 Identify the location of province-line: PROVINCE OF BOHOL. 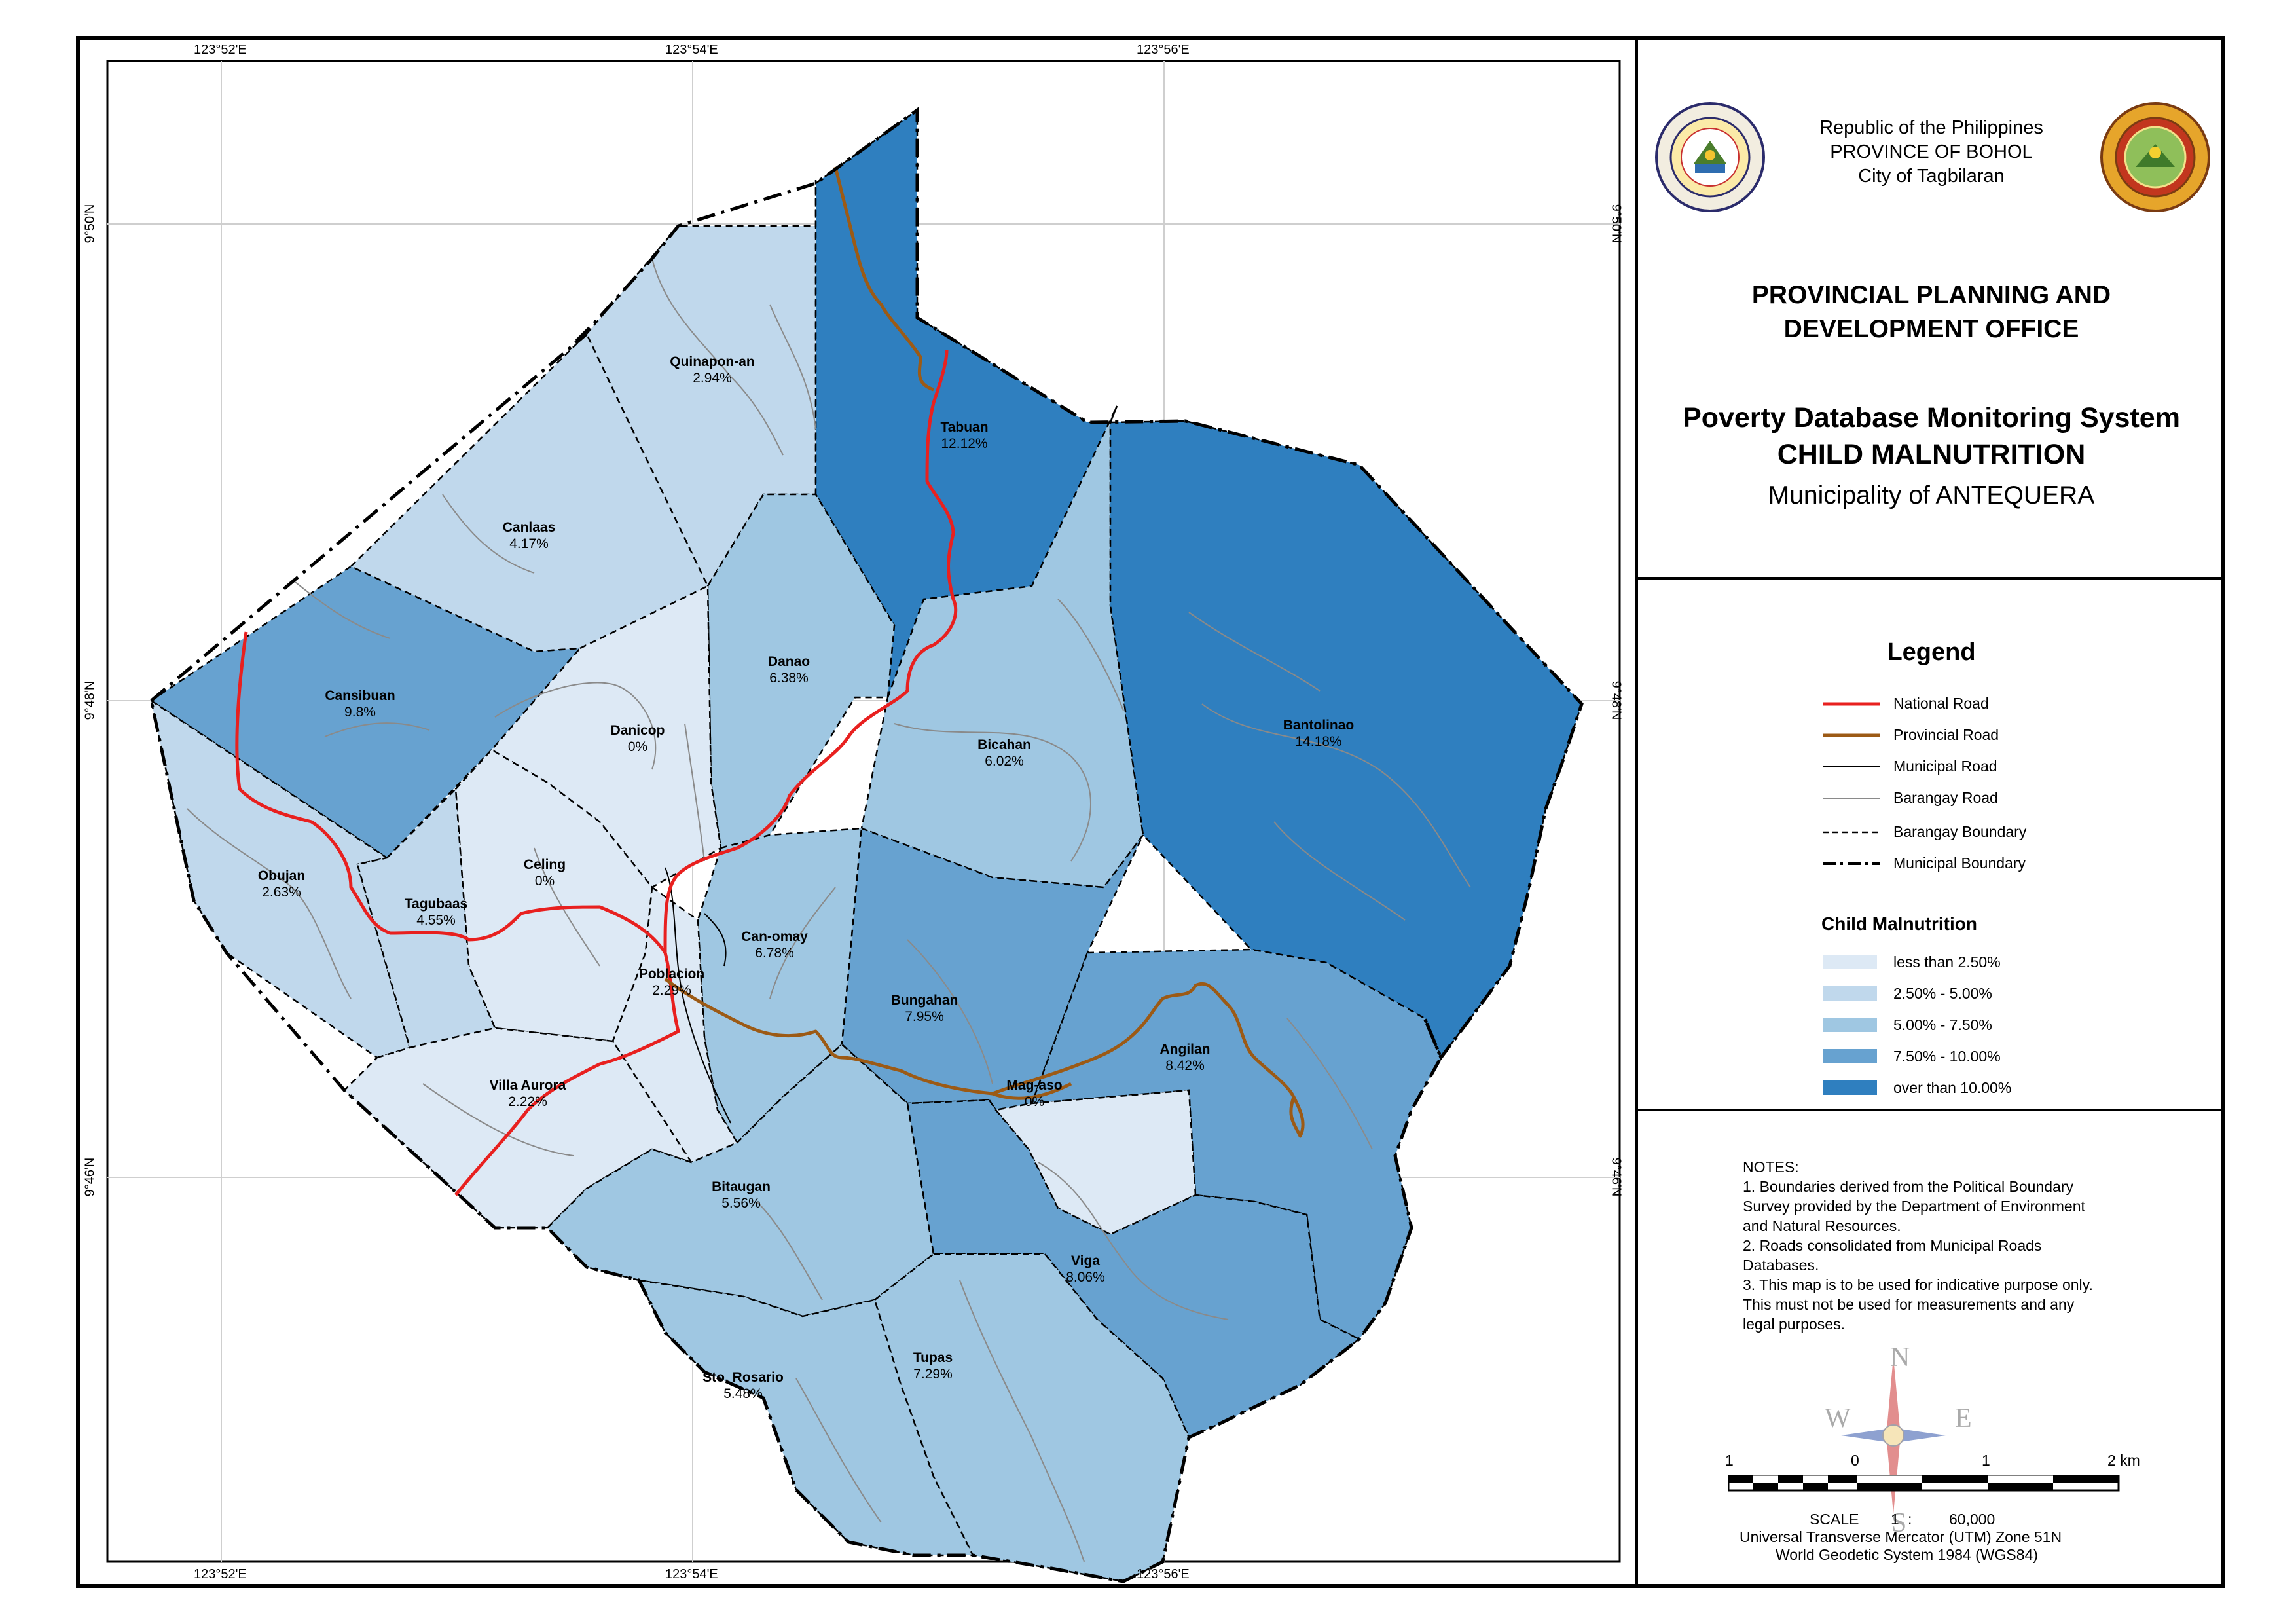
(1931, 151).